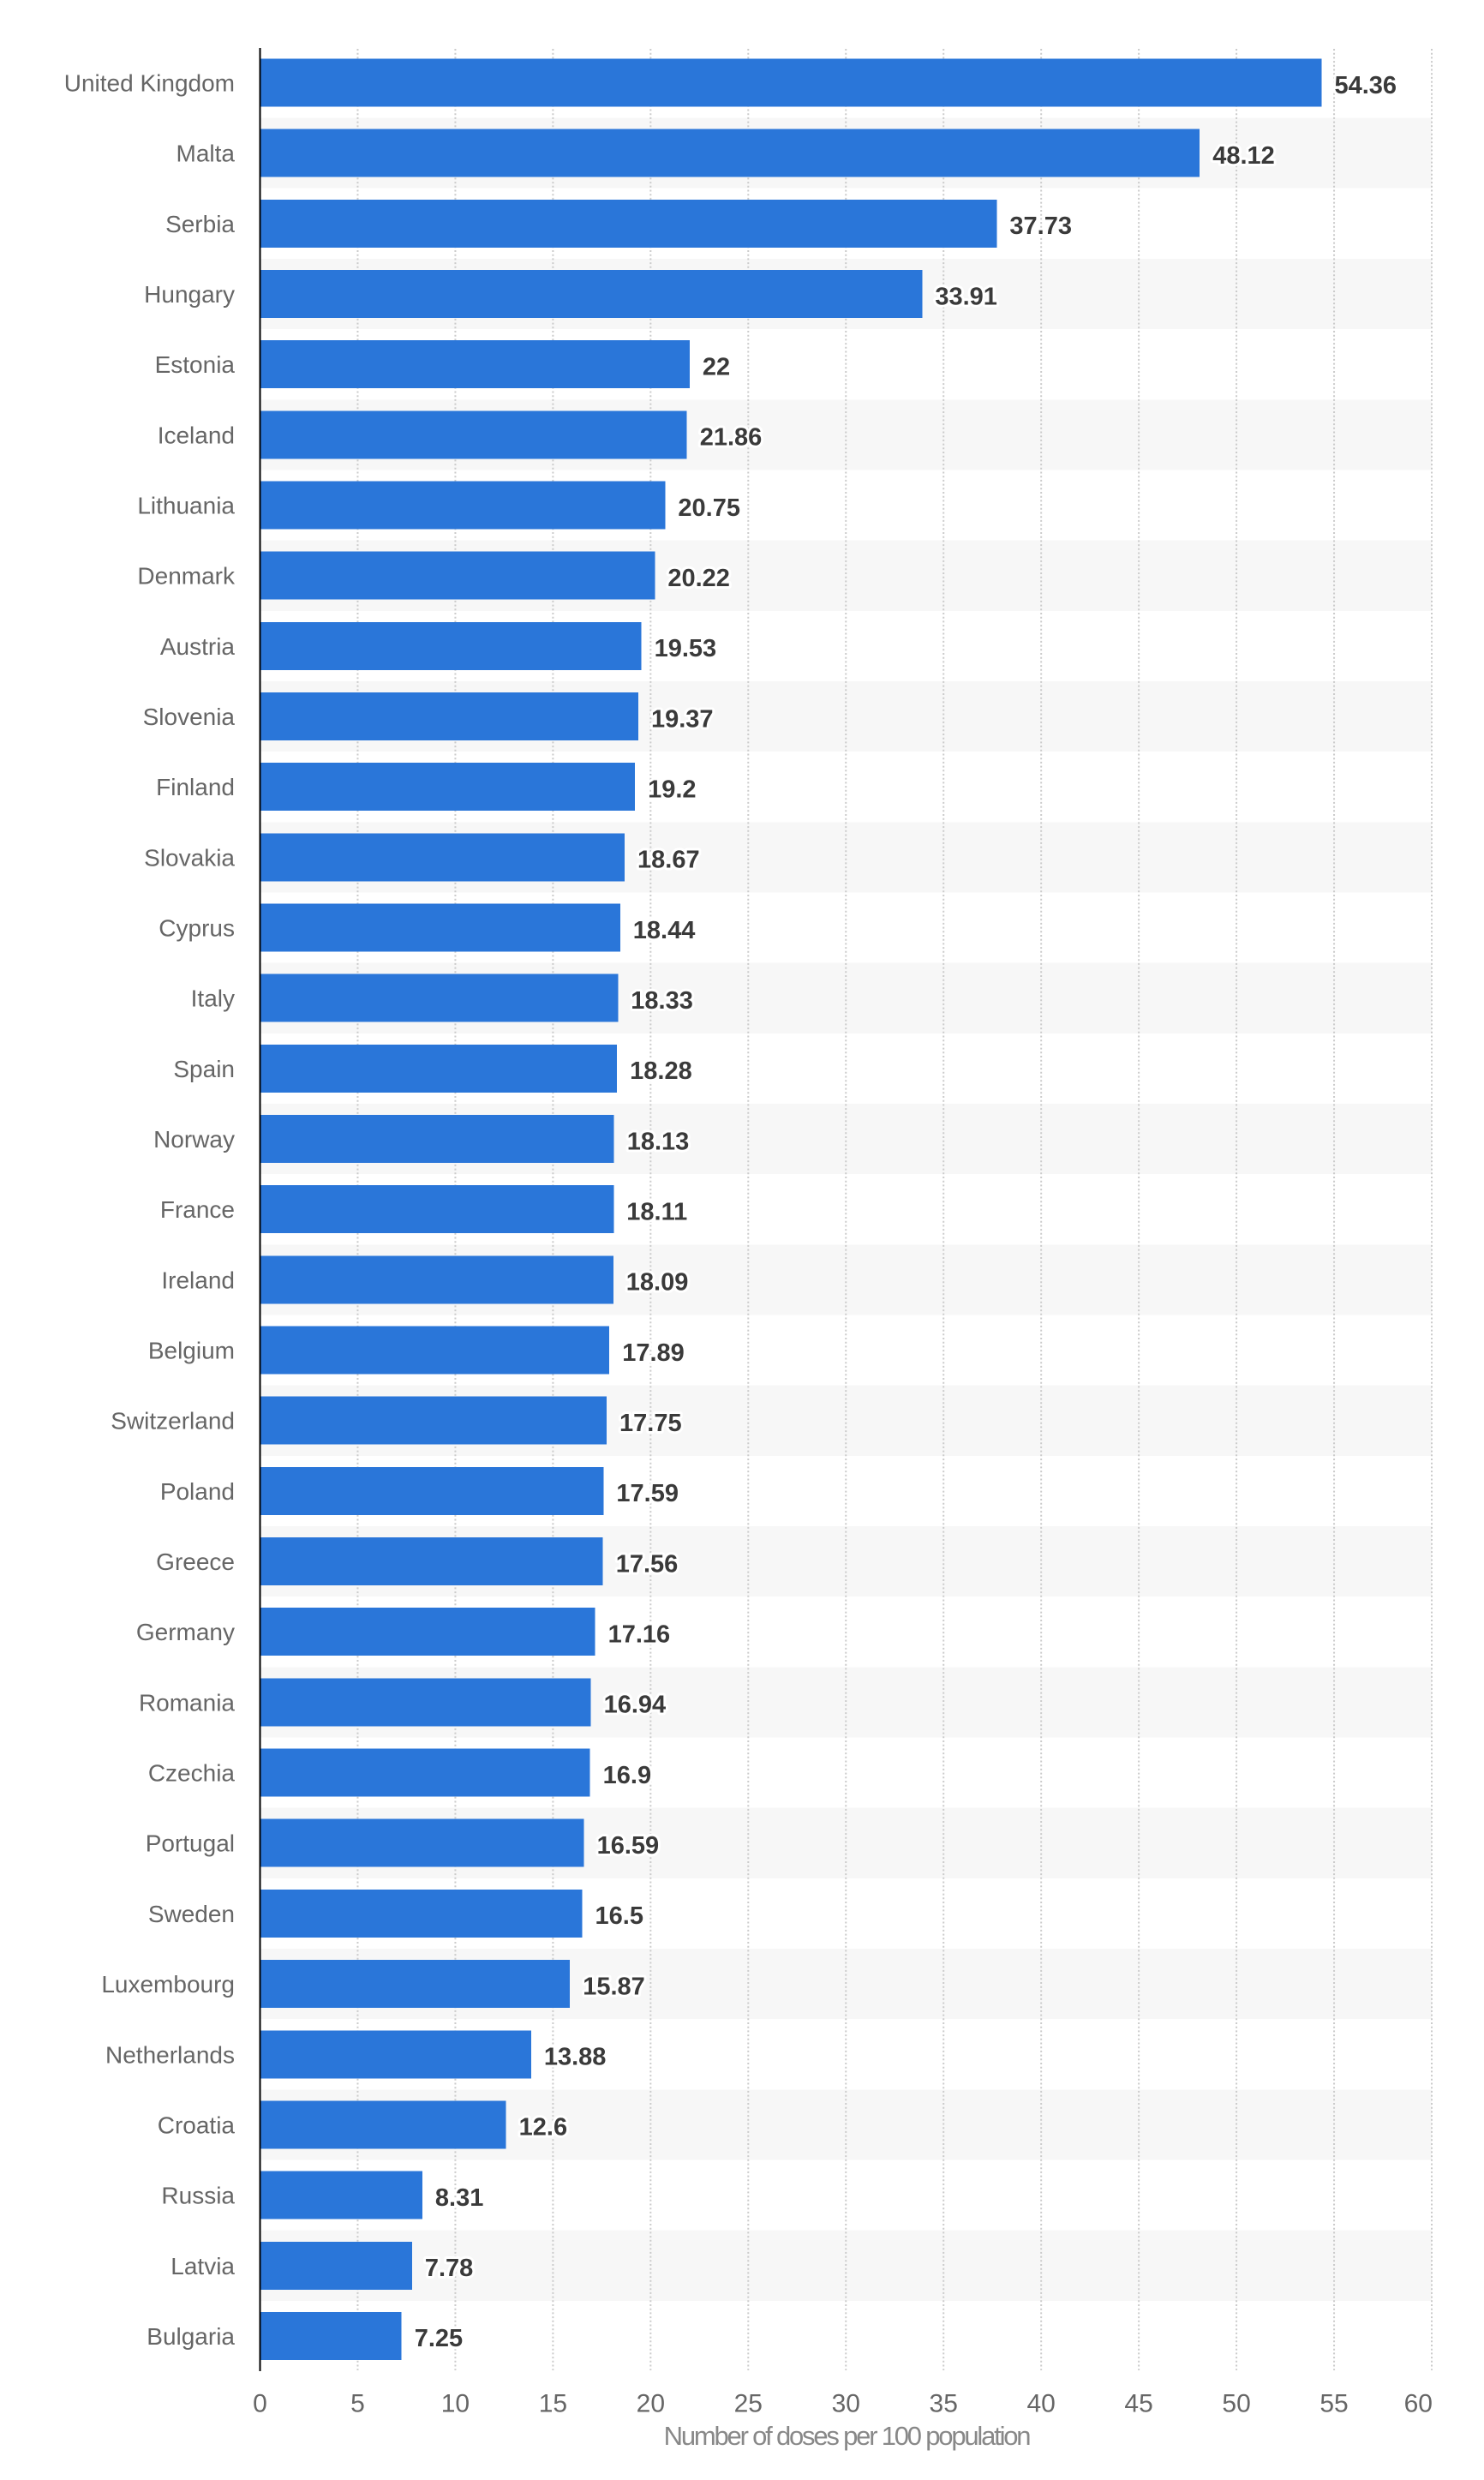 The height and width of the screenshot is (2480, 1484). I want to click on svg-text: Serbia, so click(200, 224).